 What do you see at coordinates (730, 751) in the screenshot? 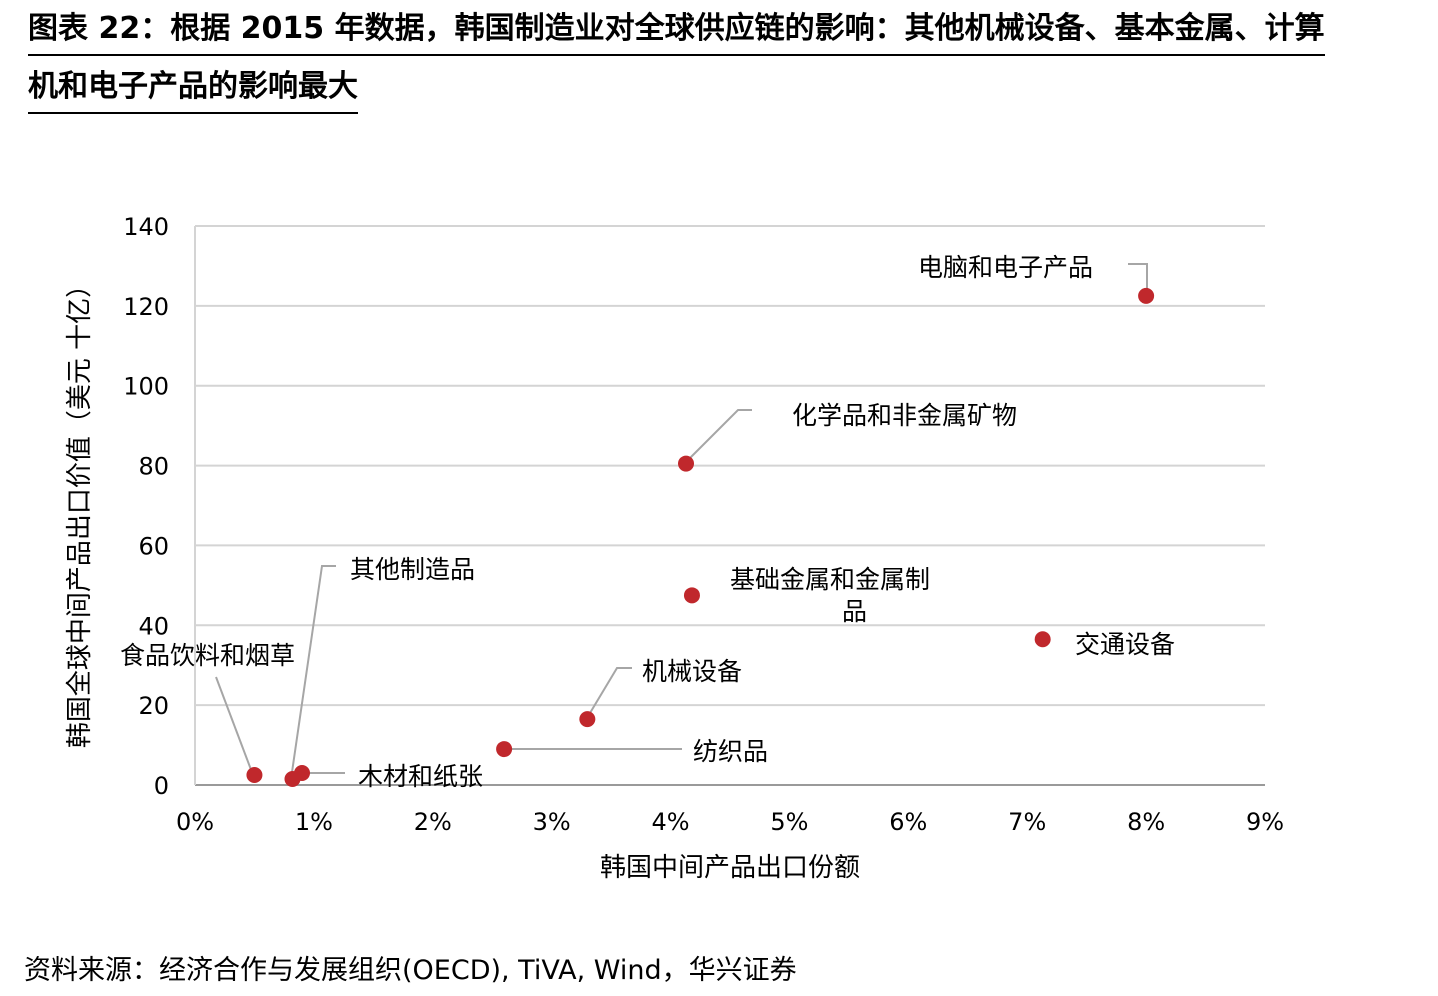
I see `point-label: 纺织品` at bounding box center [730, 751].